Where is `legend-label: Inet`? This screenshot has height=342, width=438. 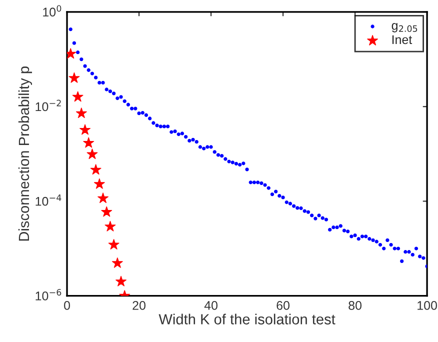 legend-label: Inet is located at coordinates (402, 39).